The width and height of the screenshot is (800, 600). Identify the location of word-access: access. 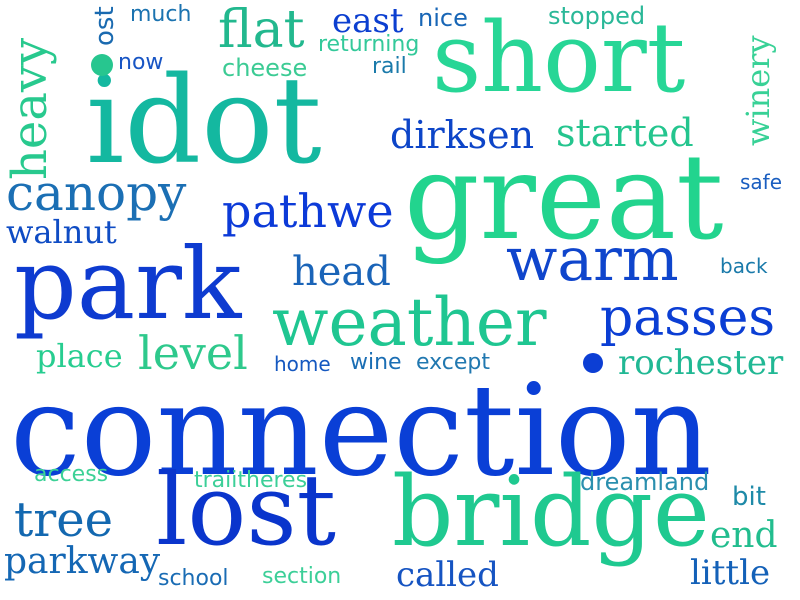
(71, 474).